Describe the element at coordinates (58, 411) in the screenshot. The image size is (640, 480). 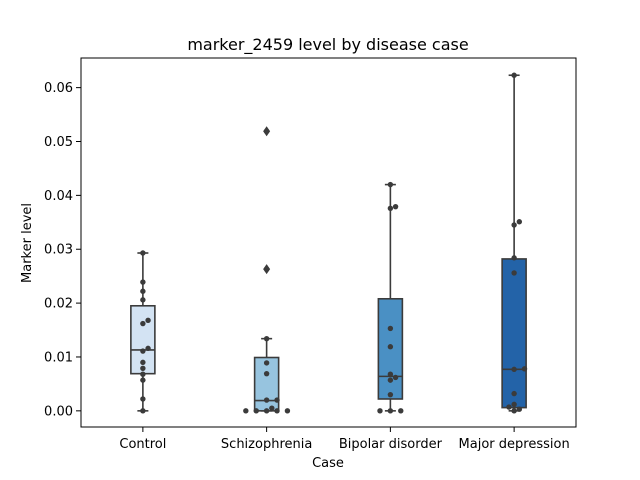
I see `y-tick-label: 0.00` at that location.